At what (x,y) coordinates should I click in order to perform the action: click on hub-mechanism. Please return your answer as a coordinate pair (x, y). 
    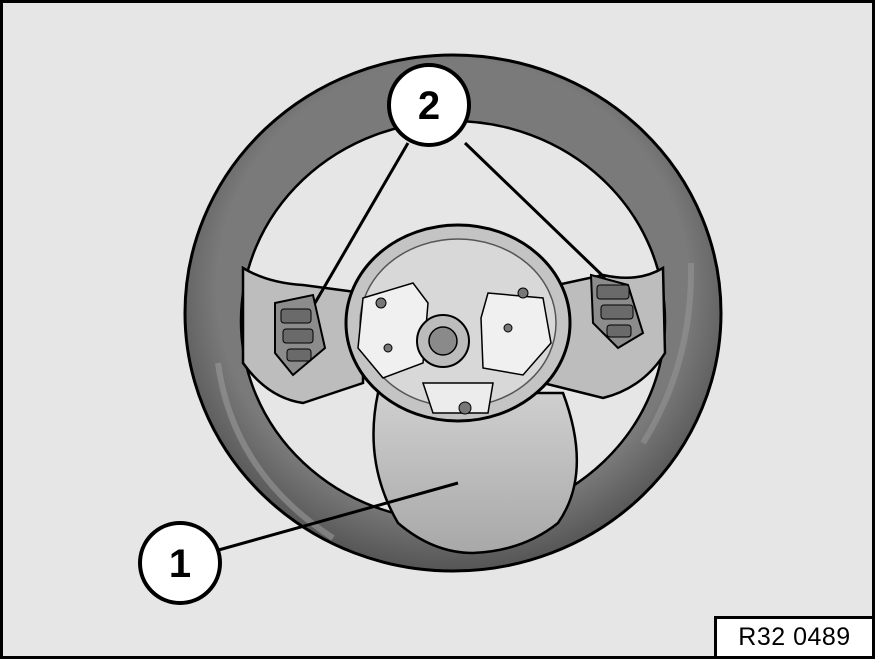
    Looking at the image, I should click on (454, 348).